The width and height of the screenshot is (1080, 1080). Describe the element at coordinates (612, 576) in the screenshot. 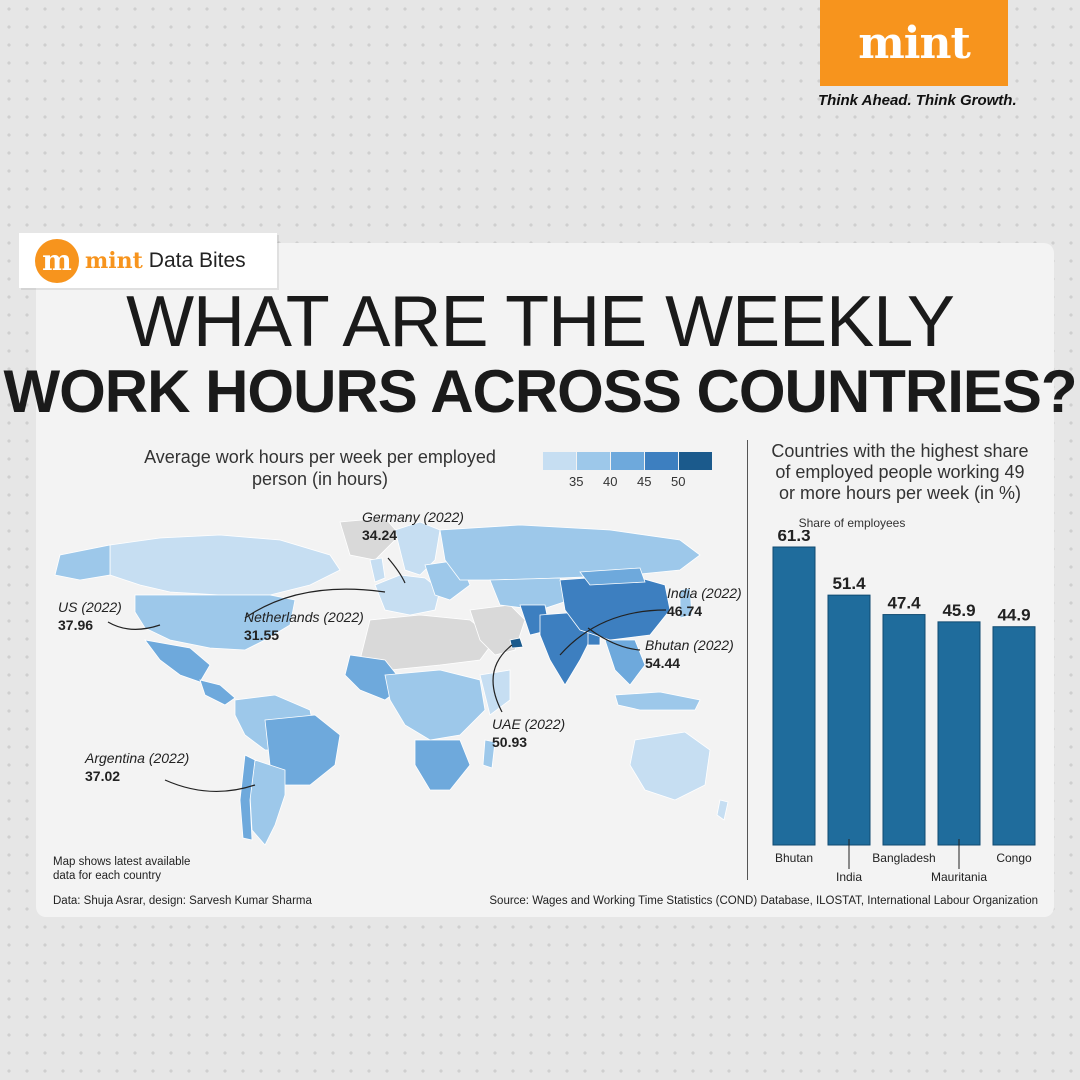

I see `mongolia-shape` at that location.